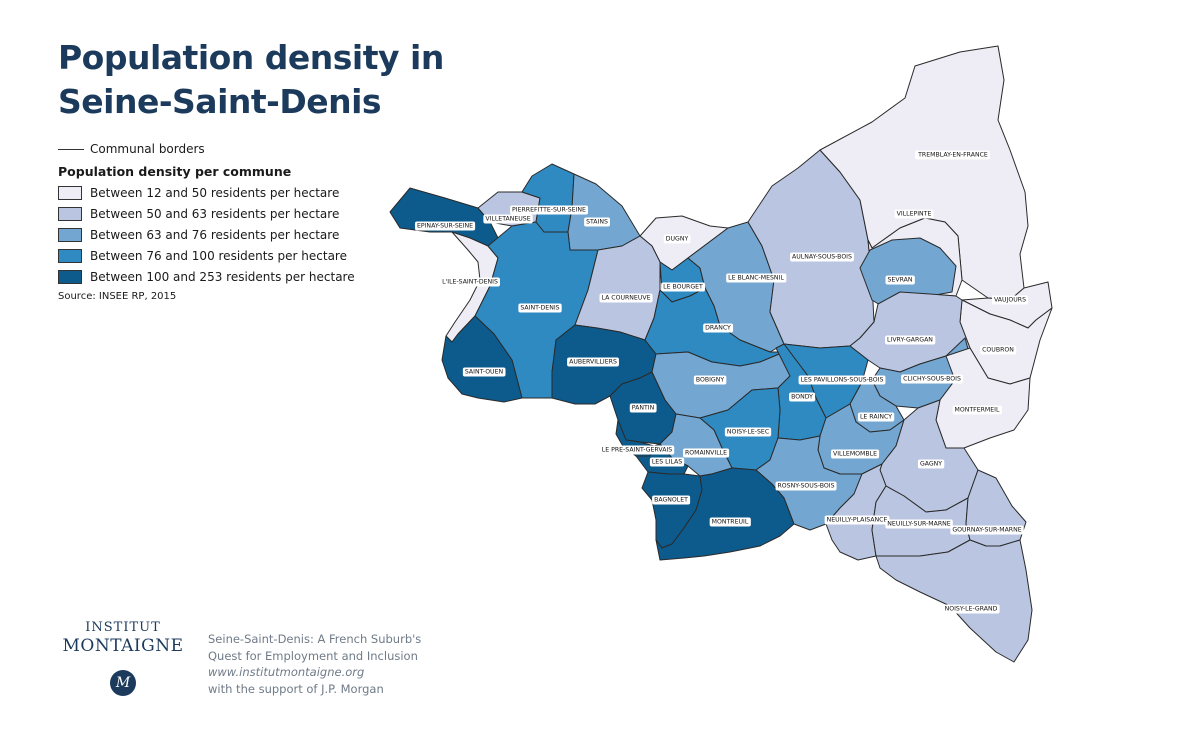 The image size is (1200, 734). What do you see at coordinates (1010, 300) in the screenshot?
I see `commune-label-text: VAUJOURS` at bounding box center [1010, 300].